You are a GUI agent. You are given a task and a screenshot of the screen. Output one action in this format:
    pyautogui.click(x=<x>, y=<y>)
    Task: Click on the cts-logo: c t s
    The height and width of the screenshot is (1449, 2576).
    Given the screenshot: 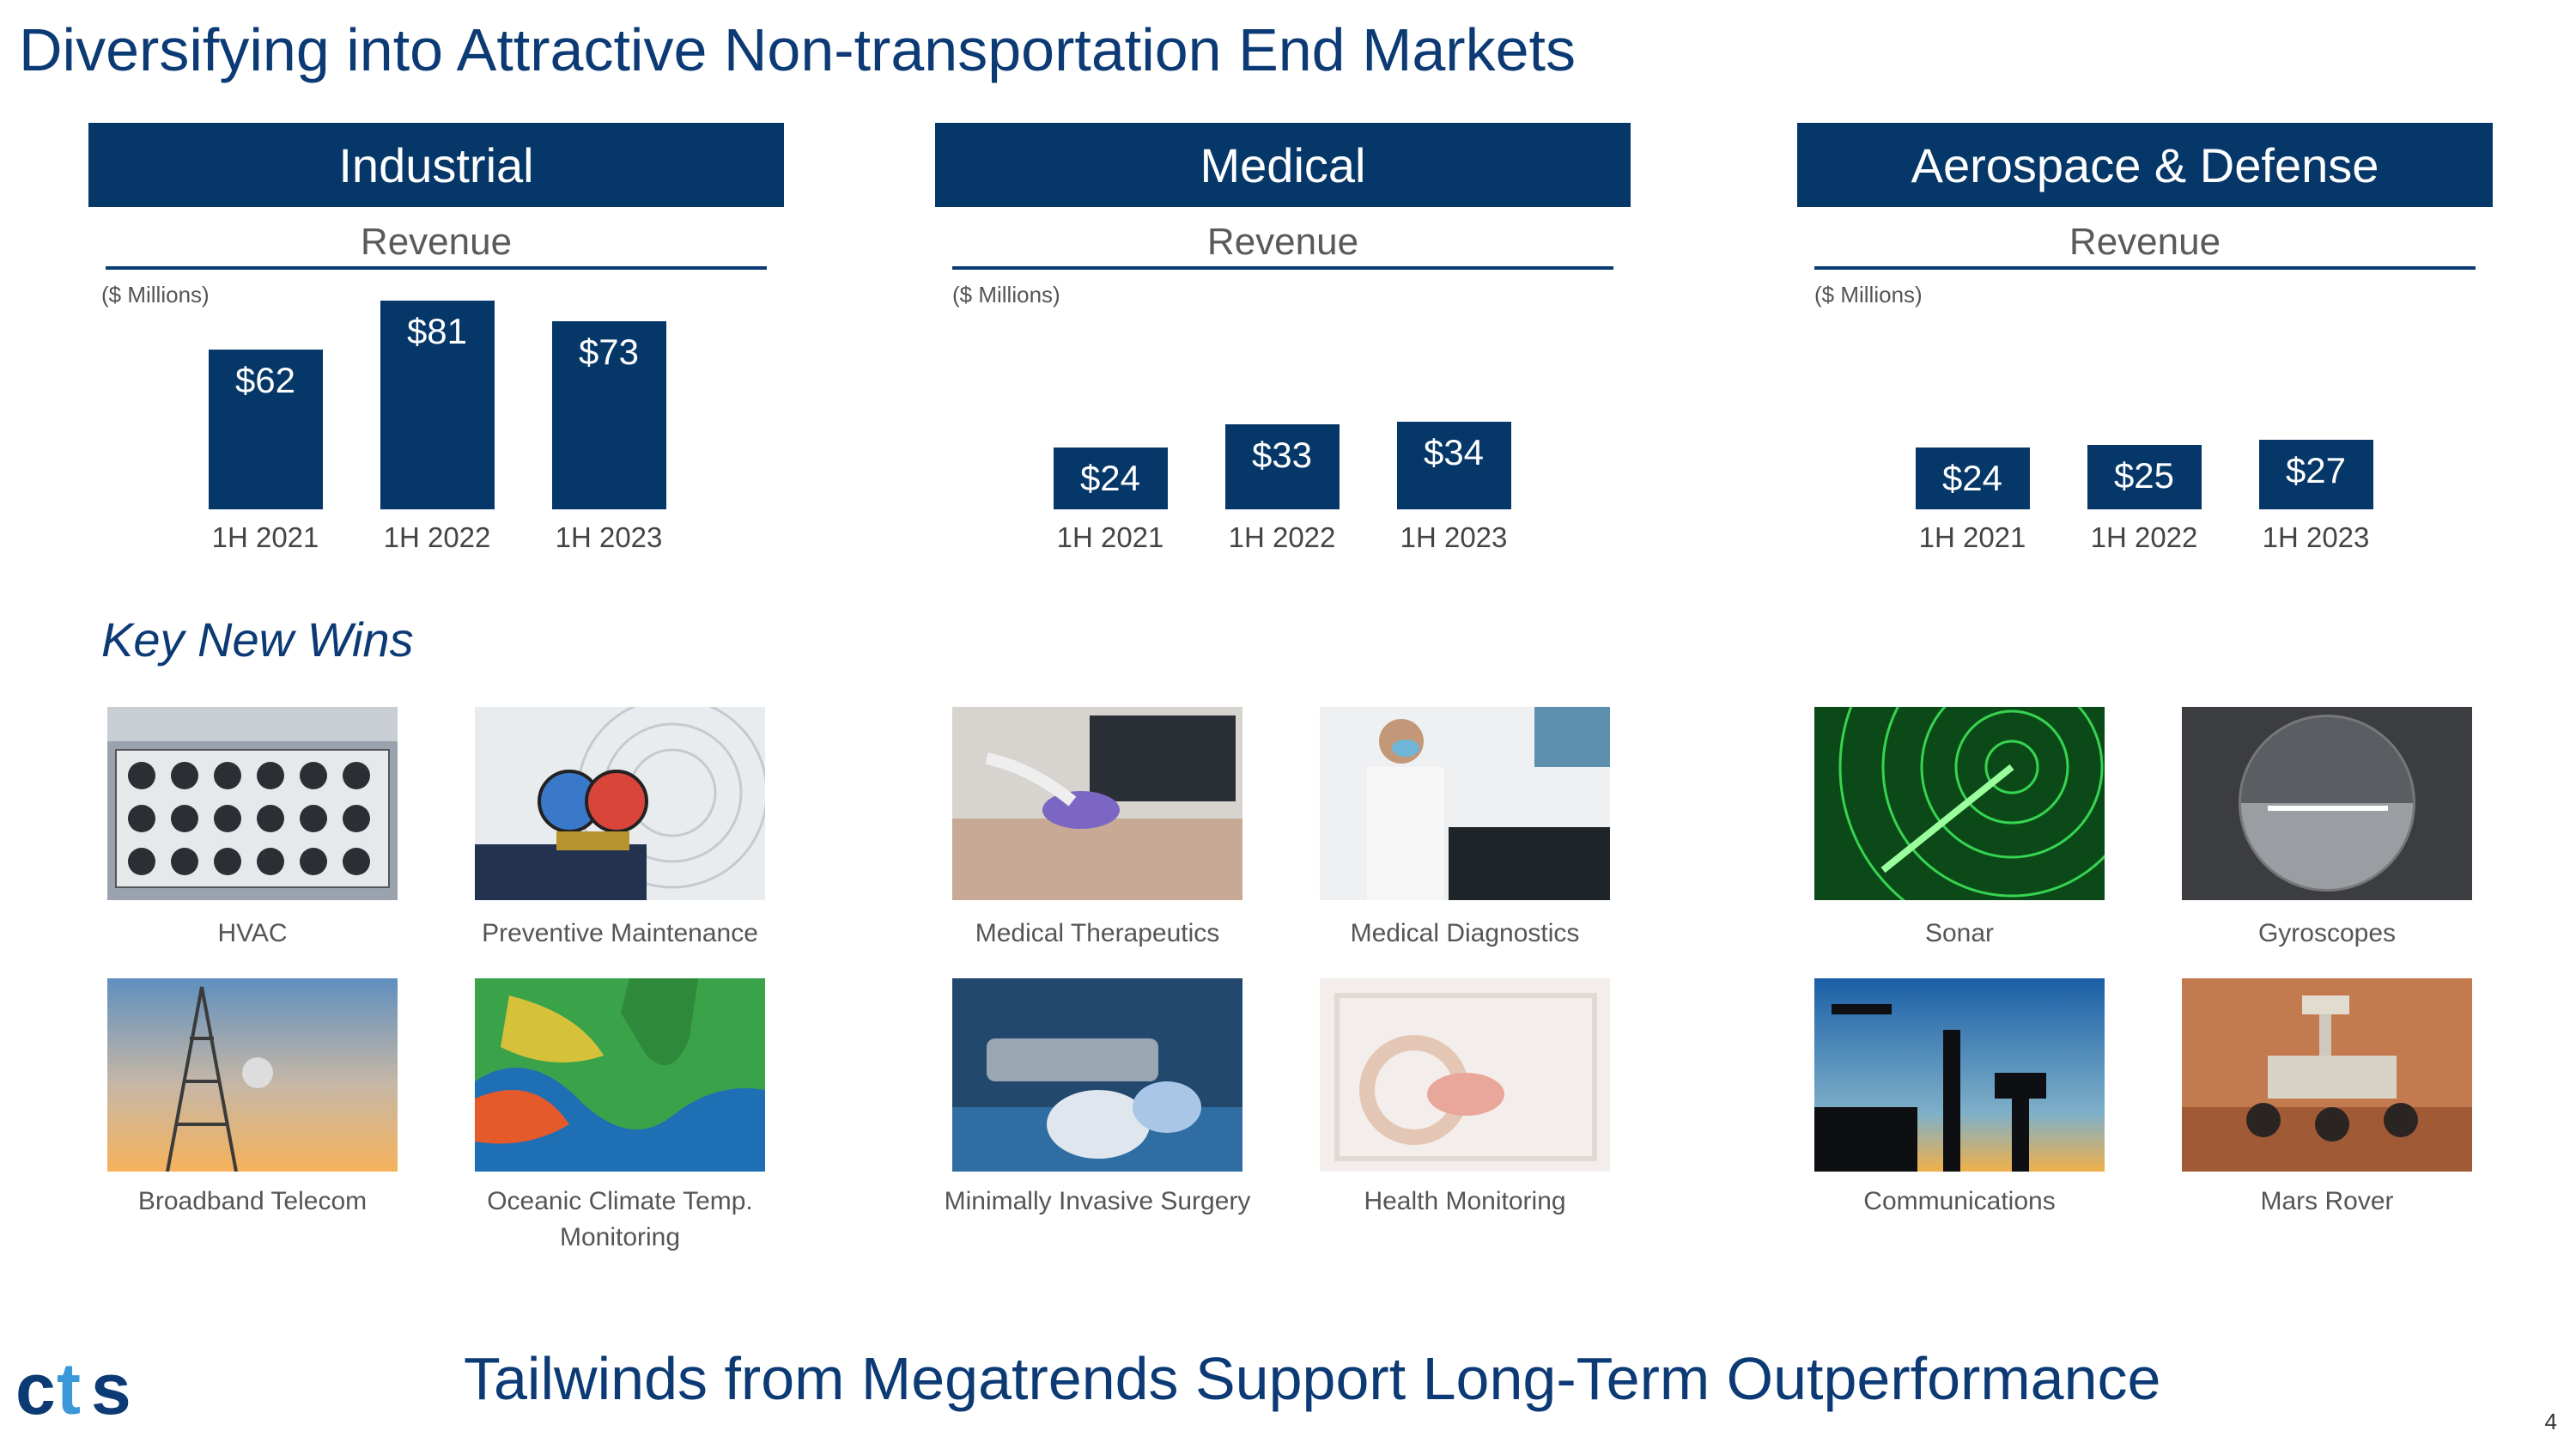 What is the action you would take?
    pyautogui.click(x=84, y=1389)
    